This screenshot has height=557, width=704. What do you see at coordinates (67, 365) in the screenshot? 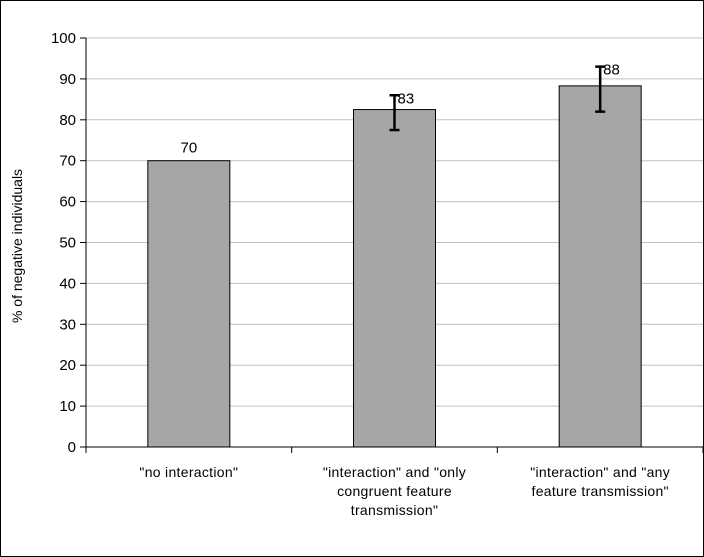
I see `y-tick-label: 20` at bounding box center [67, 365].